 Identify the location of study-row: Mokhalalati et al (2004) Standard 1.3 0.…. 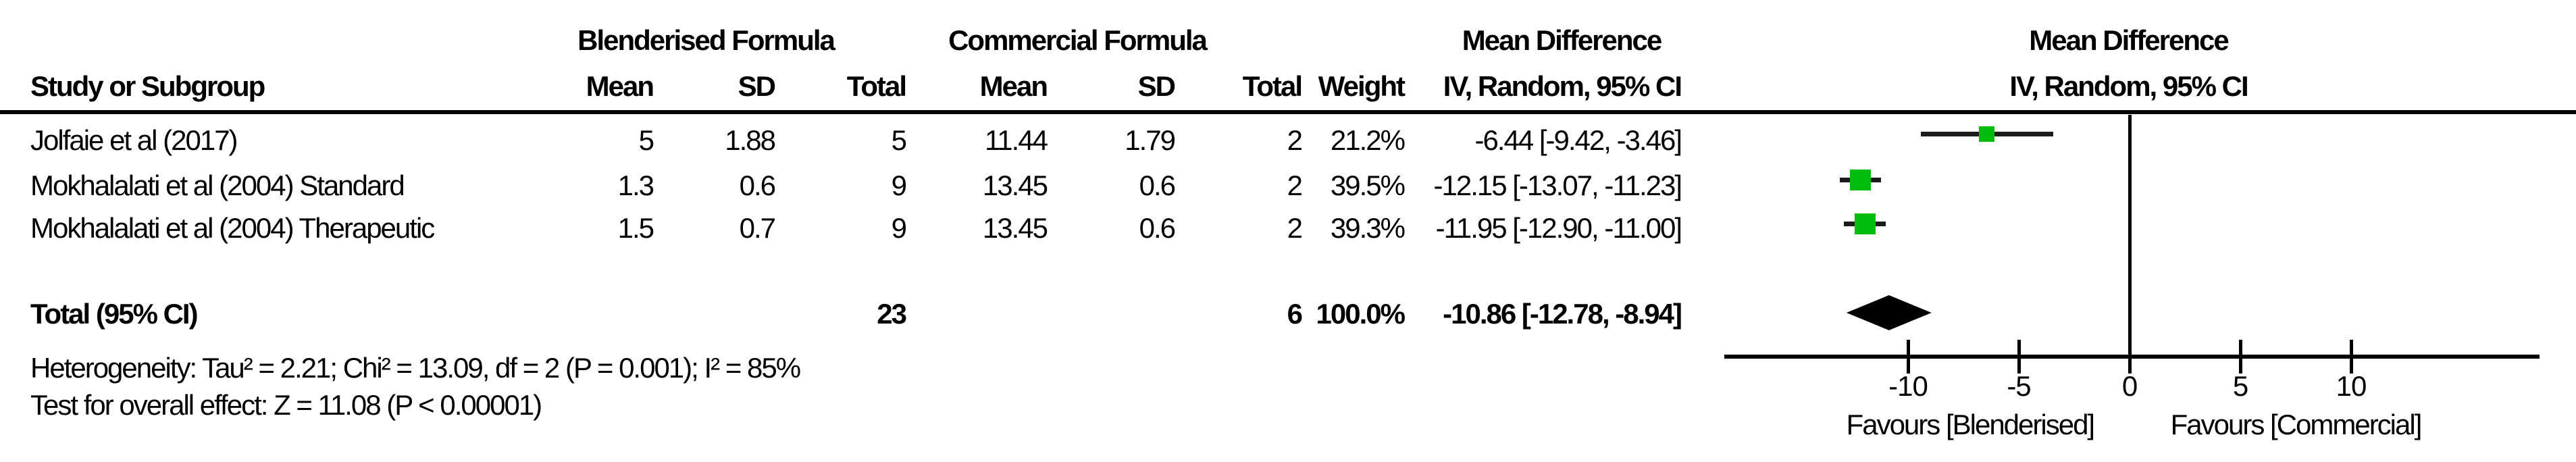
(857, 186).